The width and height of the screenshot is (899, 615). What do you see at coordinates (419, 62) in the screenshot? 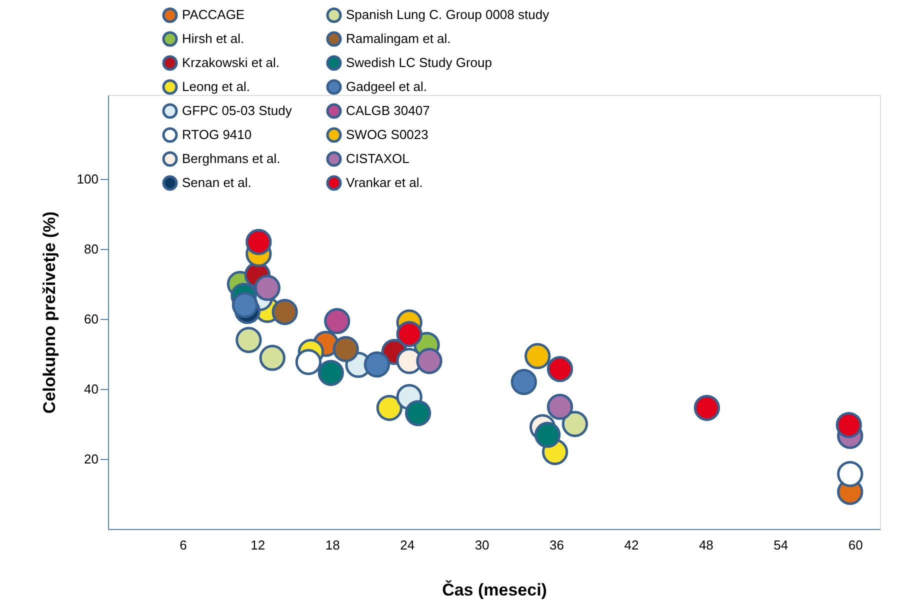
I see `legend-label: Swedish LC Study Group` at bounding box center [419, 62].